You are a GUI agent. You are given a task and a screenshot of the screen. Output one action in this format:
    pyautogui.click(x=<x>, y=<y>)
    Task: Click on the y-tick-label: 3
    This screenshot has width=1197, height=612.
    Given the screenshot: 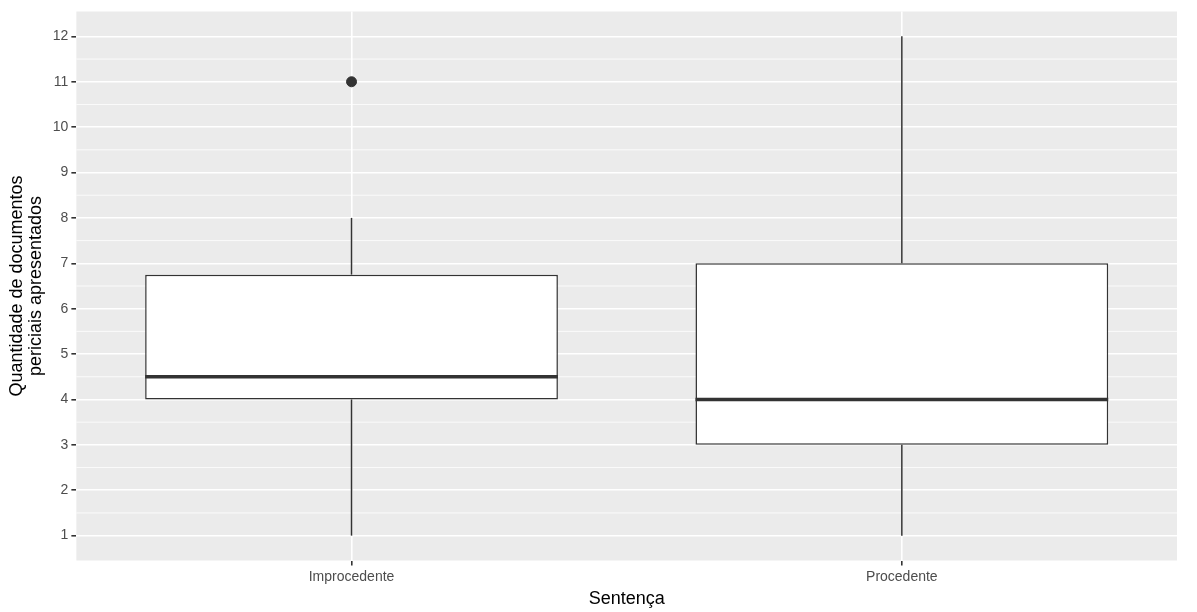 What is the action you would take?
    pyautogui.click(x=64, y=443)
    